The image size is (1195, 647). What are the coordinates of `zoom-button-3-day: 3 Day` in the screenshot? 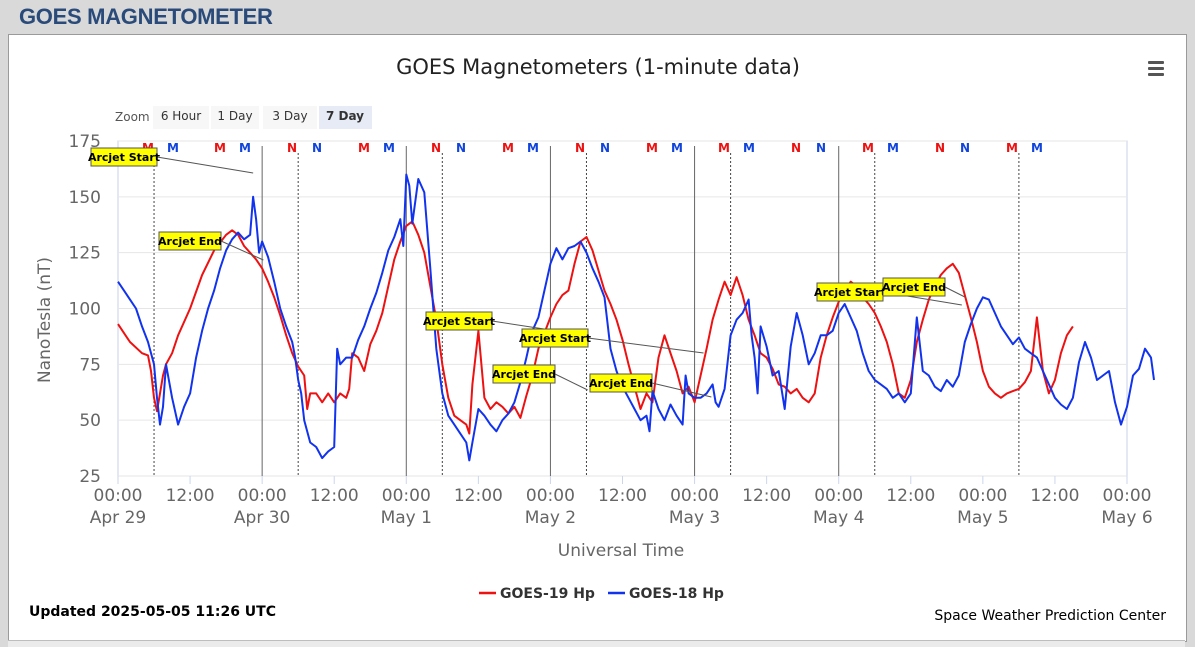 It's located at (290, 117).